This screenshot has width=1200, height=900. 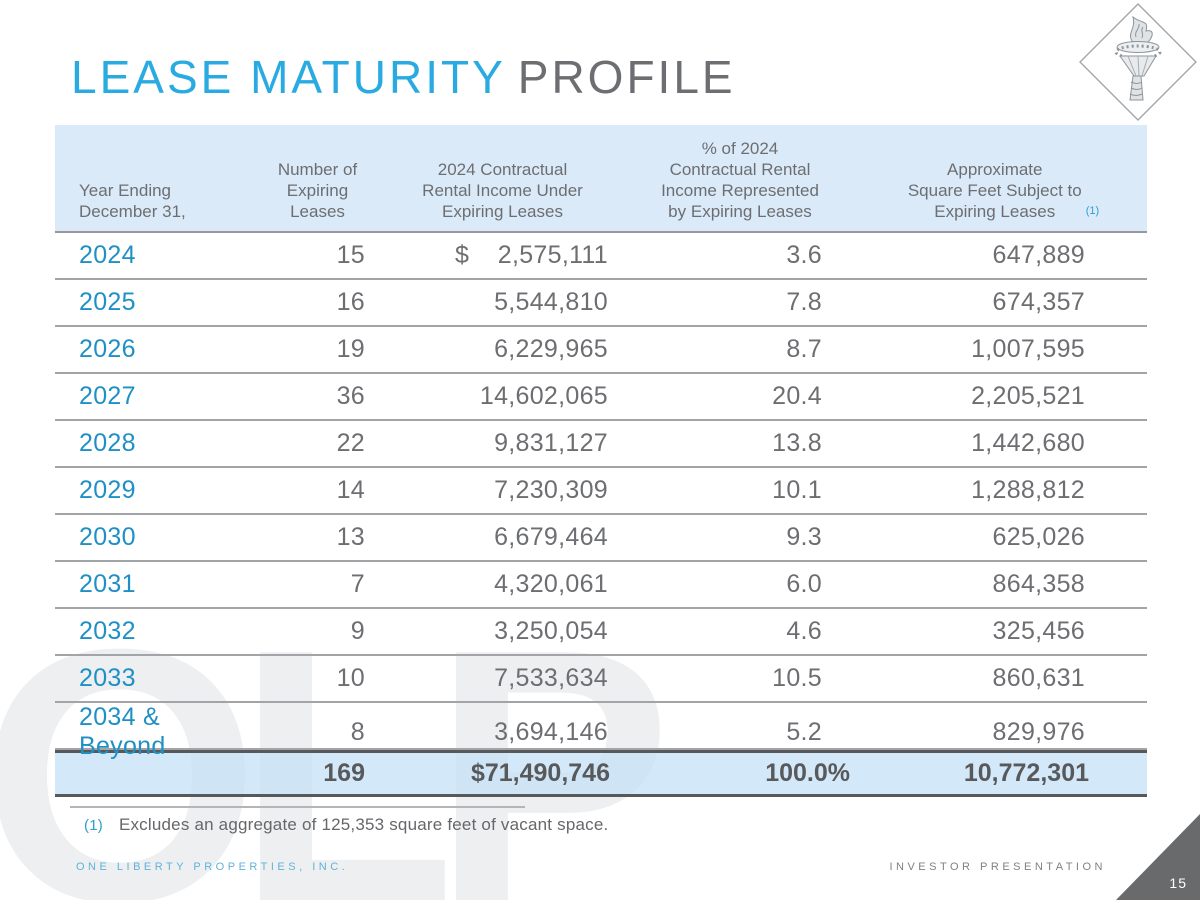 What do you see at coordinates (804, 349) in the screenshot?
I see `pct-cell: 8.7` at bounding box center [804, 349].